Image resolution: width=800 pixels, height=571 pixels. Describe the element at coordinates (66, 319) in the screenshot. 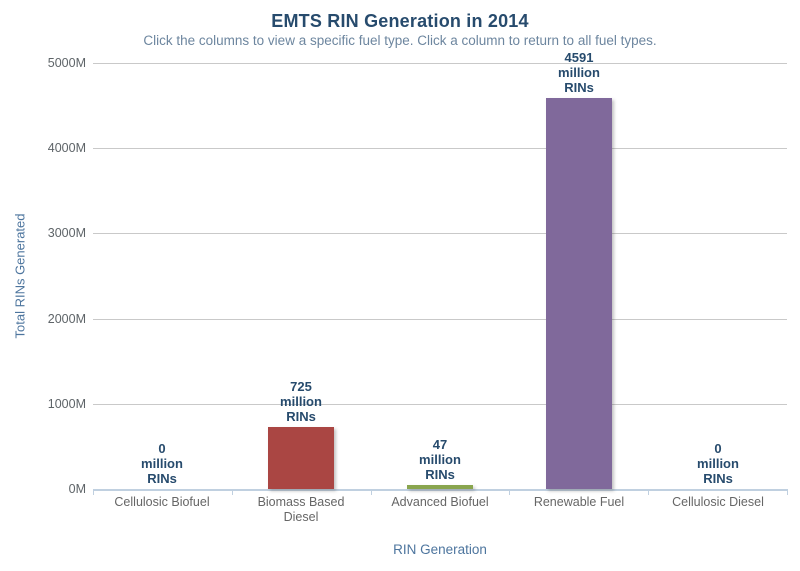

I see `y-tick-label: 2000M` at that location.